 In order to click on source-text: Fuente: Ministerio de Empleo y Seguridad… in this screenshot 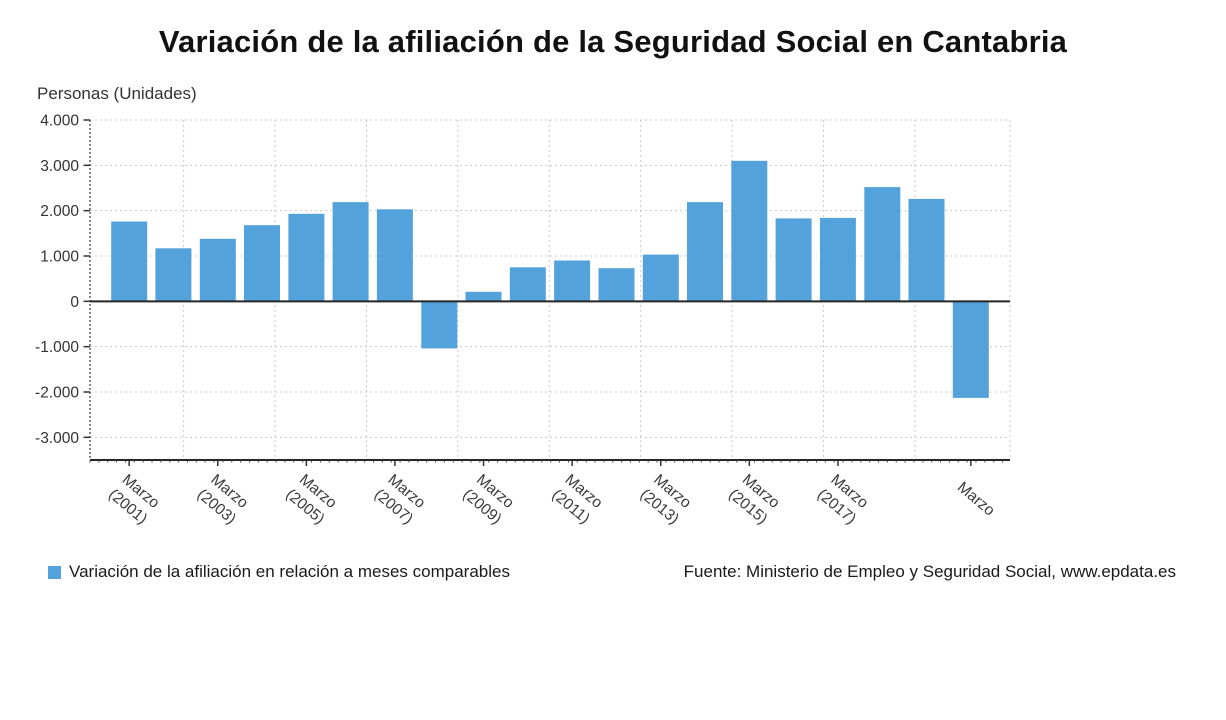, I will do `click(929, 571)`.